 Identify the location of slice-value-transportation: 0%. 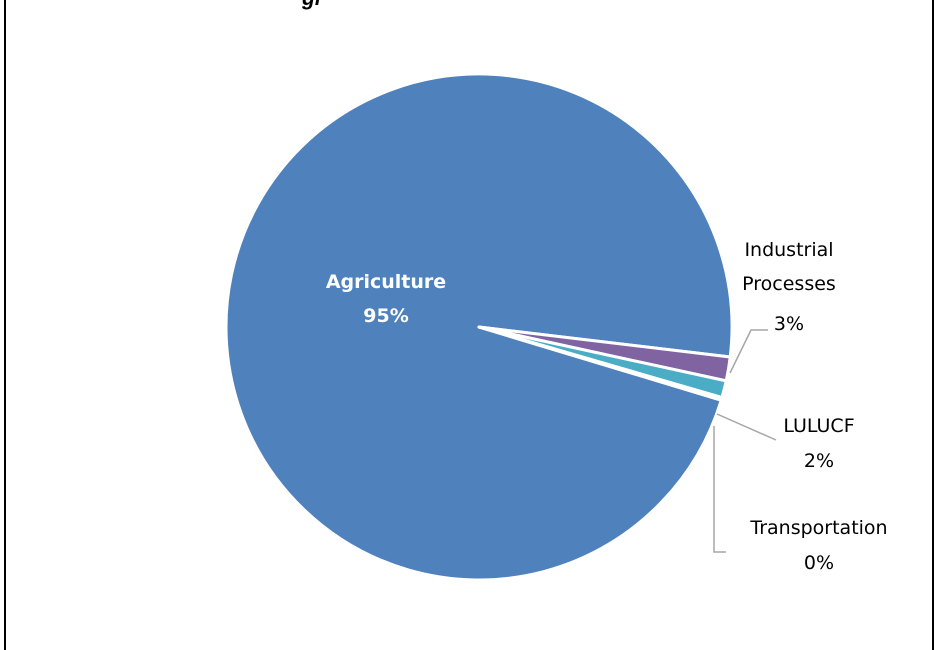
(819, 563).